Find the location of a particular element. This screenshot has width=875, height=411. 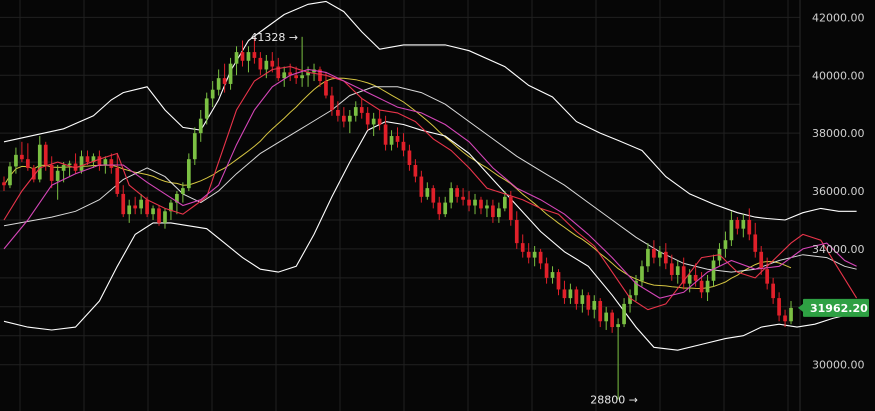

y-tick-label: 42000.00 is located at coordinates (838, 17).